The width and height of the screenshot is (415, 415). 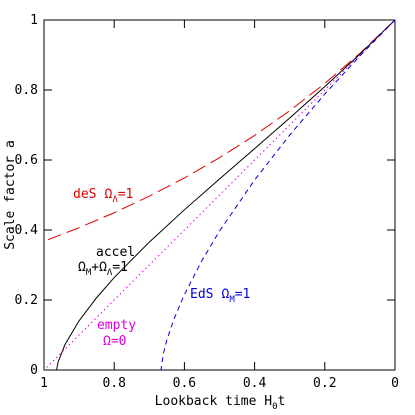 What do you see at coordinates (34, 20) in the screenshot?
I see `y-tick-label: 1` at bounding box center [34, 20].